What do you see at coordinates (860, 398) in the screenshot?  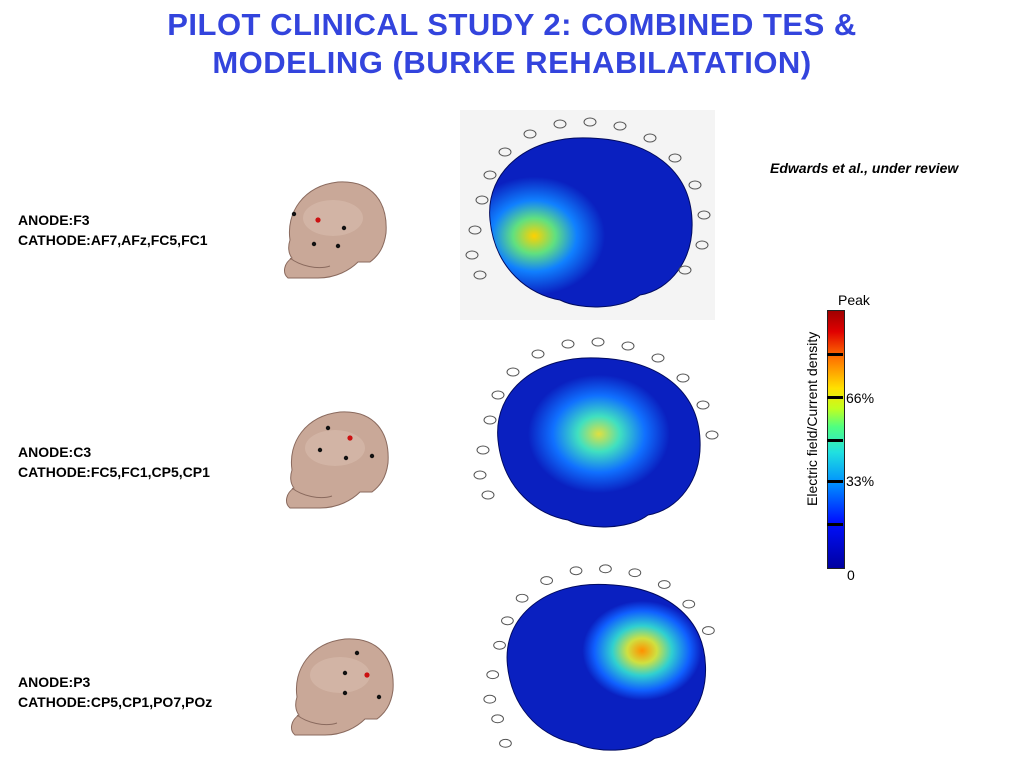 I see `colorbar-66-label: 66%` at bounding box center [860, 398].